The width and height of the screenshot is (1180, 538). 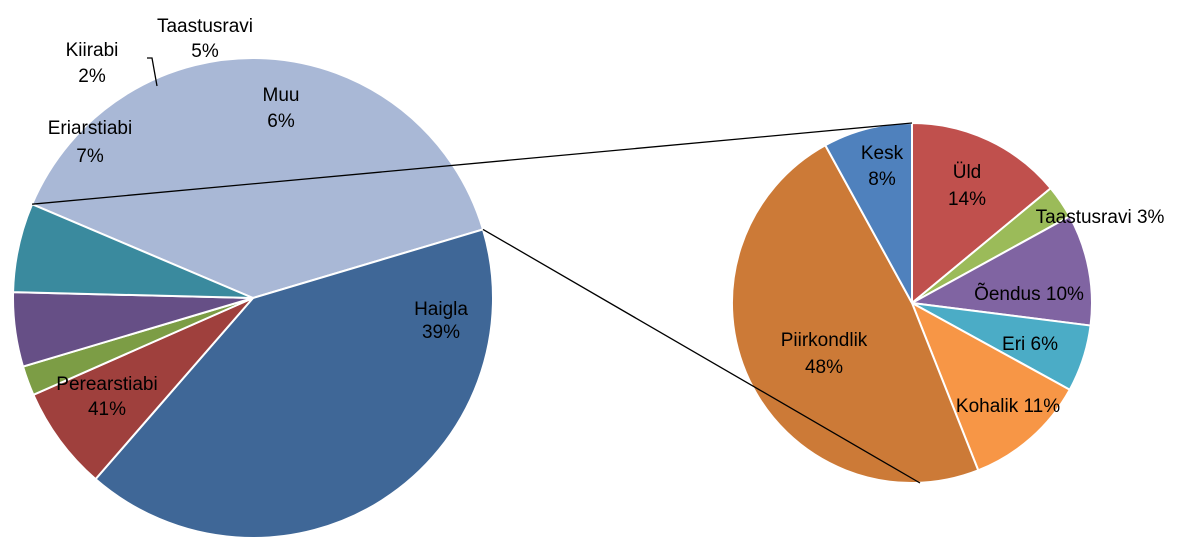 What do you see at coordinates (991, 386) in the screenshot?
I see `secondary-slice-kohalik` at bounding box center [991, 386].